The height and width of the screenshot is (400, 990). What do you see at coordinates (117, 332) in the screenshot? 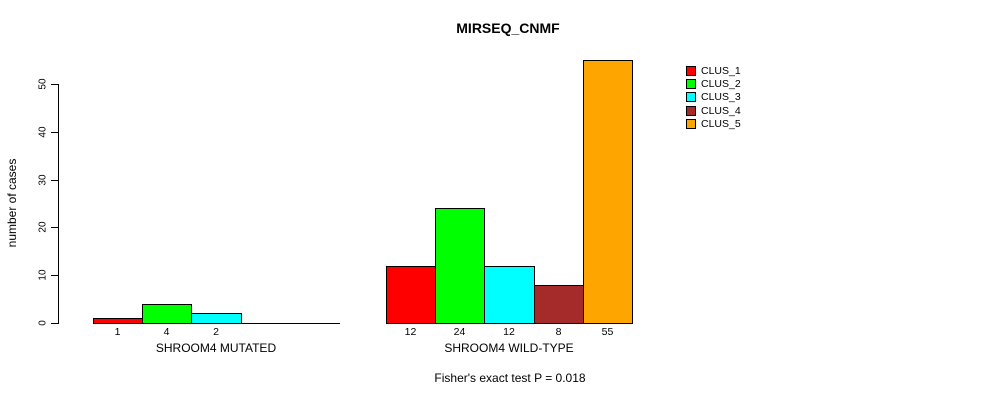
I see `bar-value-label: 1` at bounding box center [117, 332].